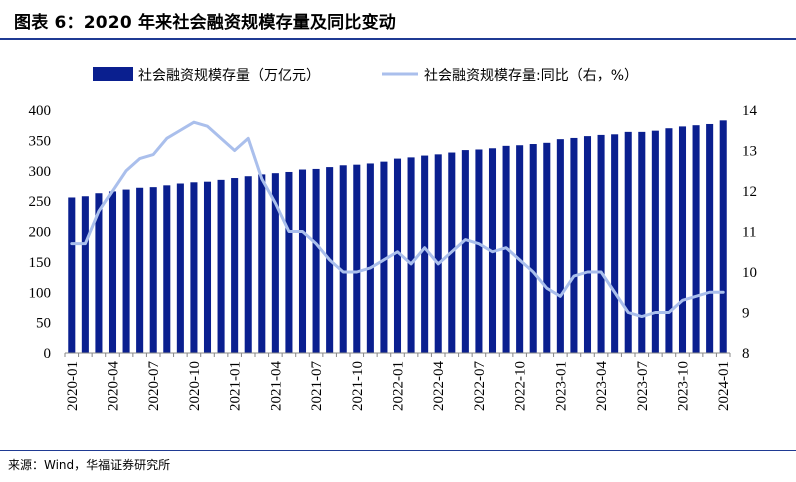 Image resolution: width=796 pixels, height=482 pixels. What do you see at coordinates (602, 386) in the screenshot?
I see `x-tick-label: 2023-04` at bounding box center [602, 386].